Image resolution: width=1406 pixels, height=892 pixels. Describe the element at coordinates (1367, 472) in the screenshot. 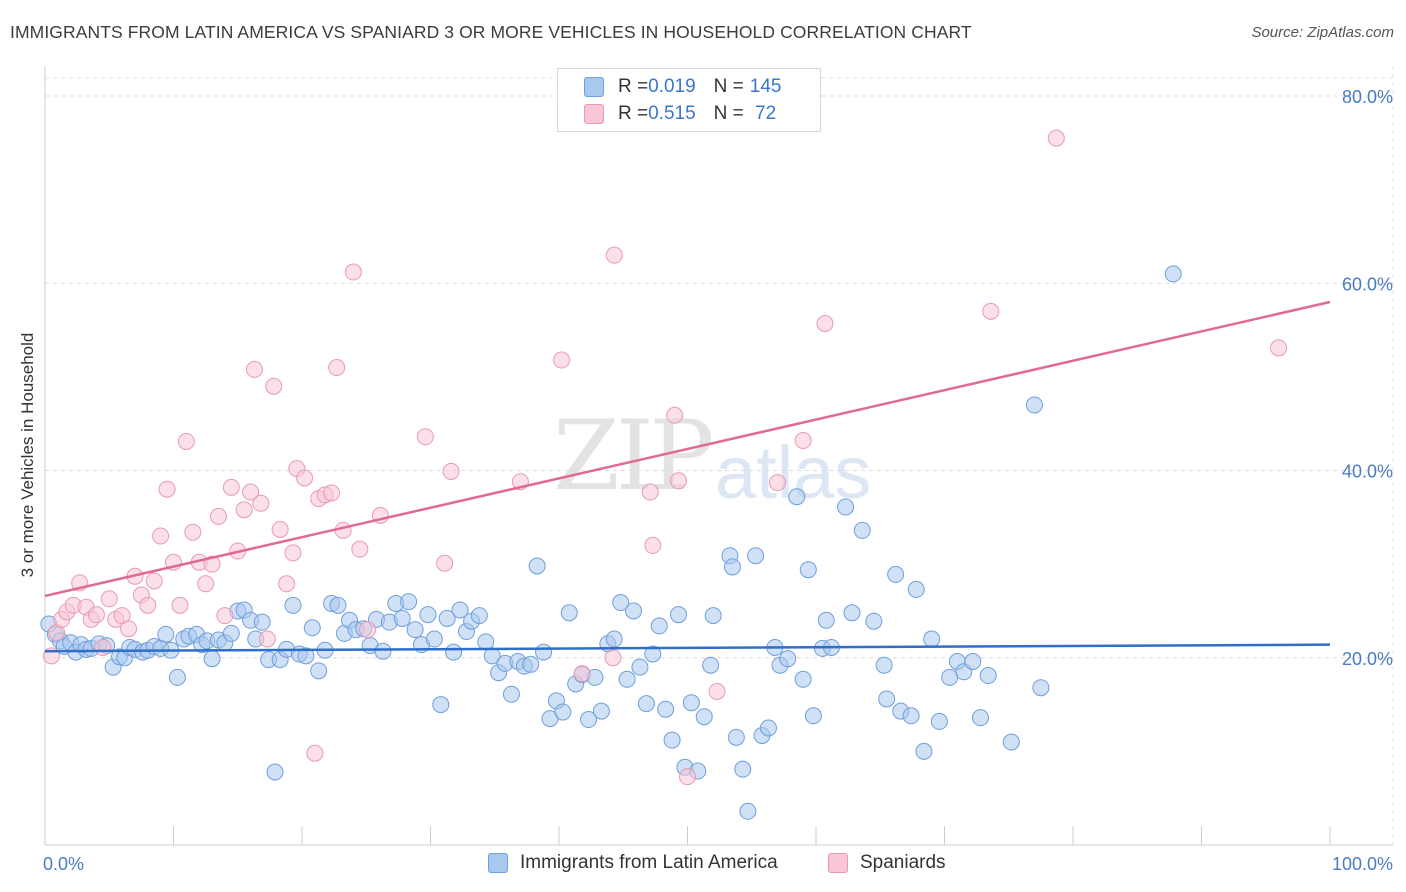

I see `y-tick-label: 40.0%` at that location.